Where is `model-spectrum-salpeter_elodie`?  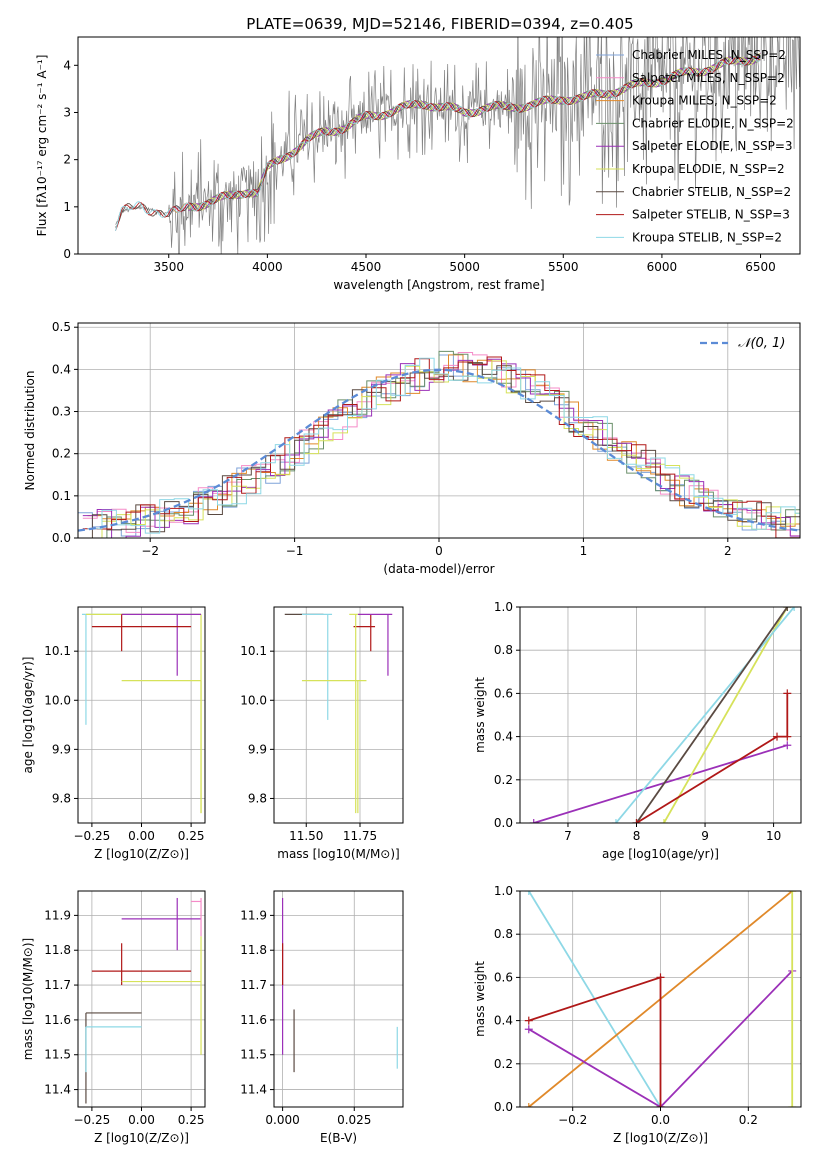 model-spectrum-salpeter_elodie is located at coordinates (474, 131).